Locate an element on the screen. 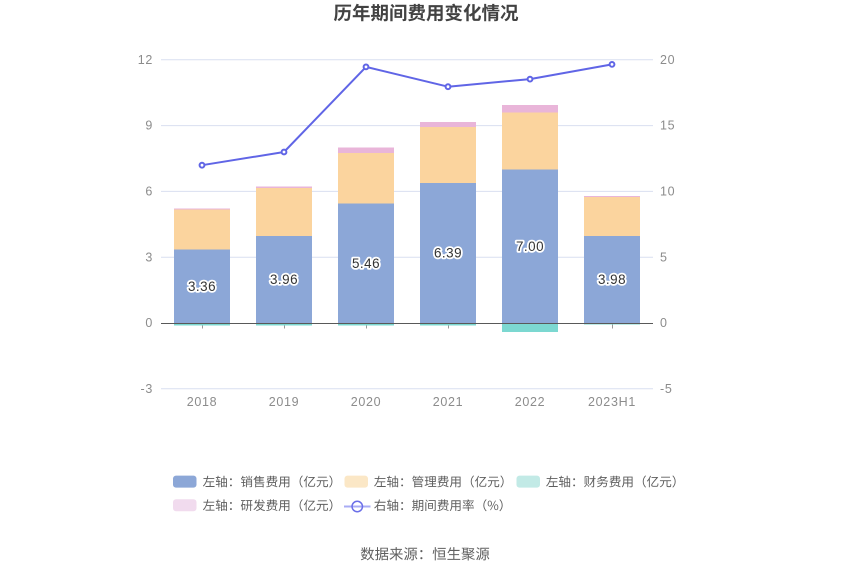 The width and height of the screenshot is (850, 580). svg-text: 10 is located at coordinates (667, 192).